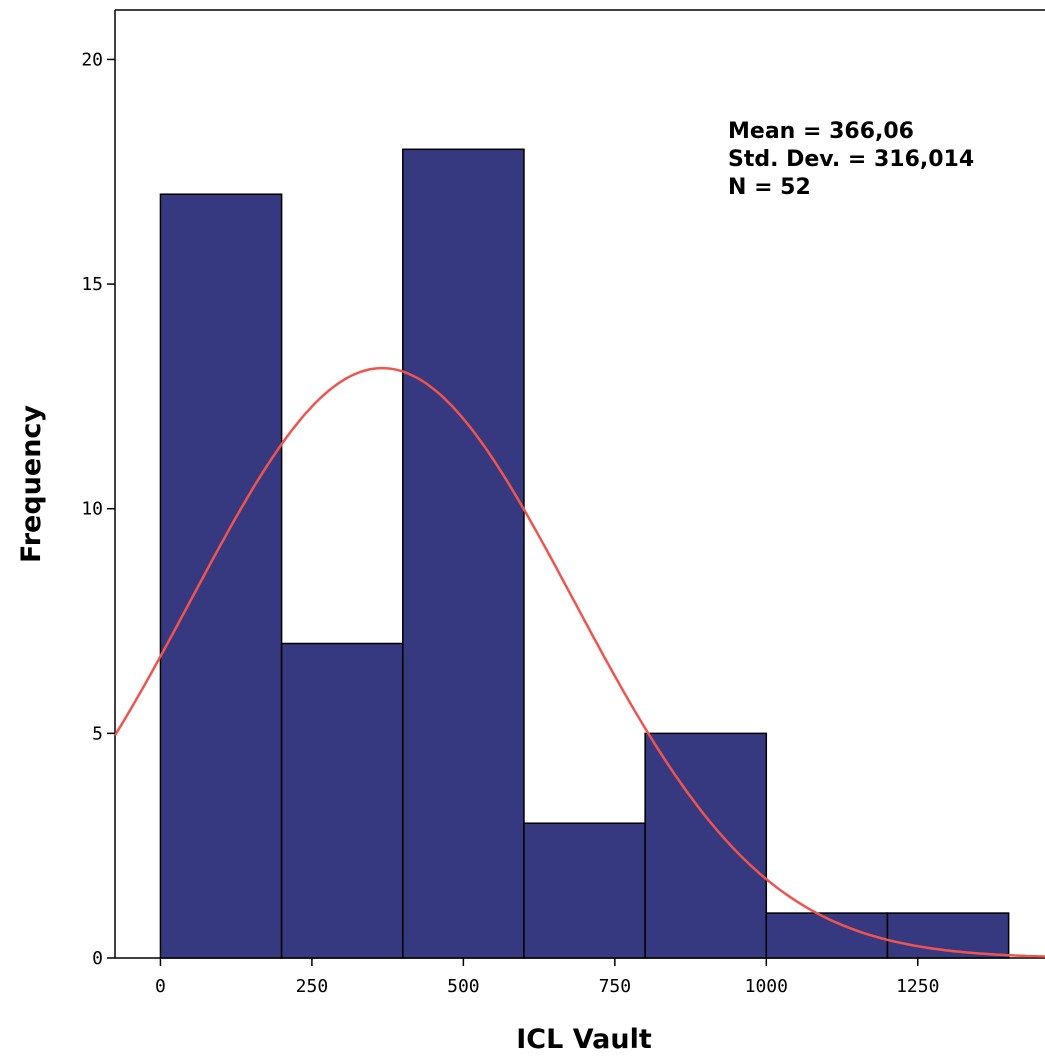 This screenshot has width=1045, height=1060. What do you see at coordinates (463, 986) in the screenshot?
I see `x-tick-label-2: 500` at bounding box center [463, 986].